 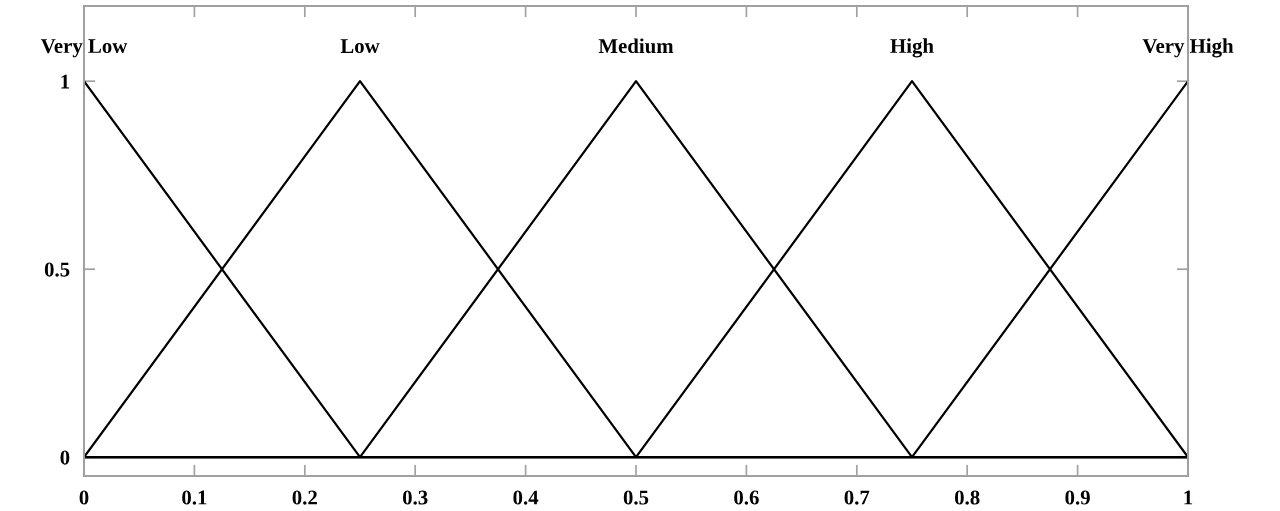 What do you see at coordinates (360, 46) in the screenshot?
I see `series-label: Low` at bounding box center [360, 46].